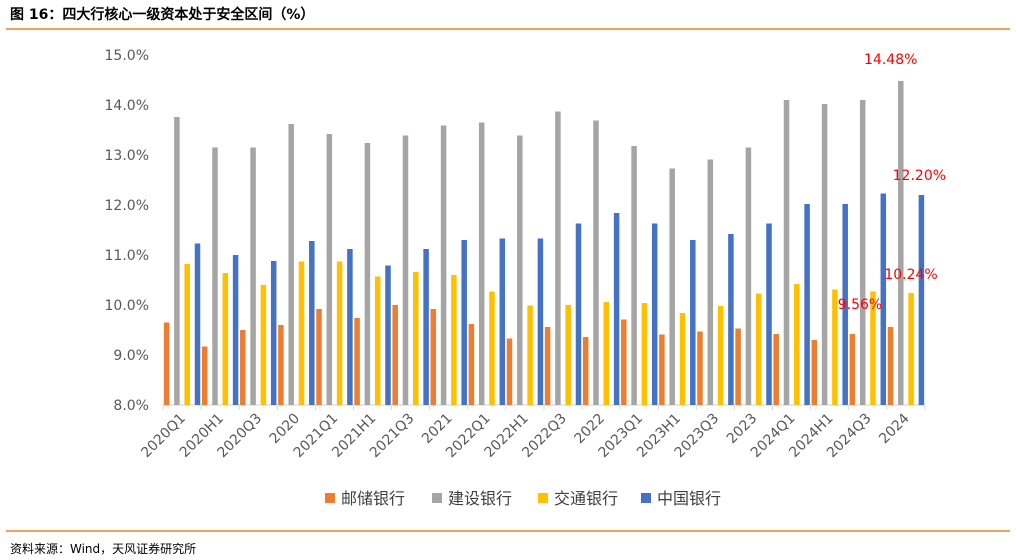 The width and height of the screenshot is (1016, 560). What do you see at coordinates (373, 498) in the screenshot?
I see `legend-label: 邮储银行` at bounding box center [373, 498].